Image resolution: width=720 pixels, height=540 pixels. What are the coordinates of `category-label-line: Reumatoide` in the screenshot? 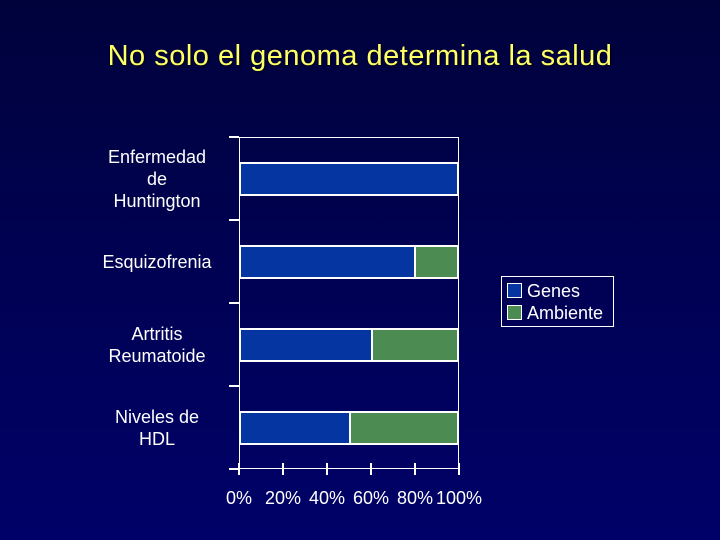 It's located at (157, 356).